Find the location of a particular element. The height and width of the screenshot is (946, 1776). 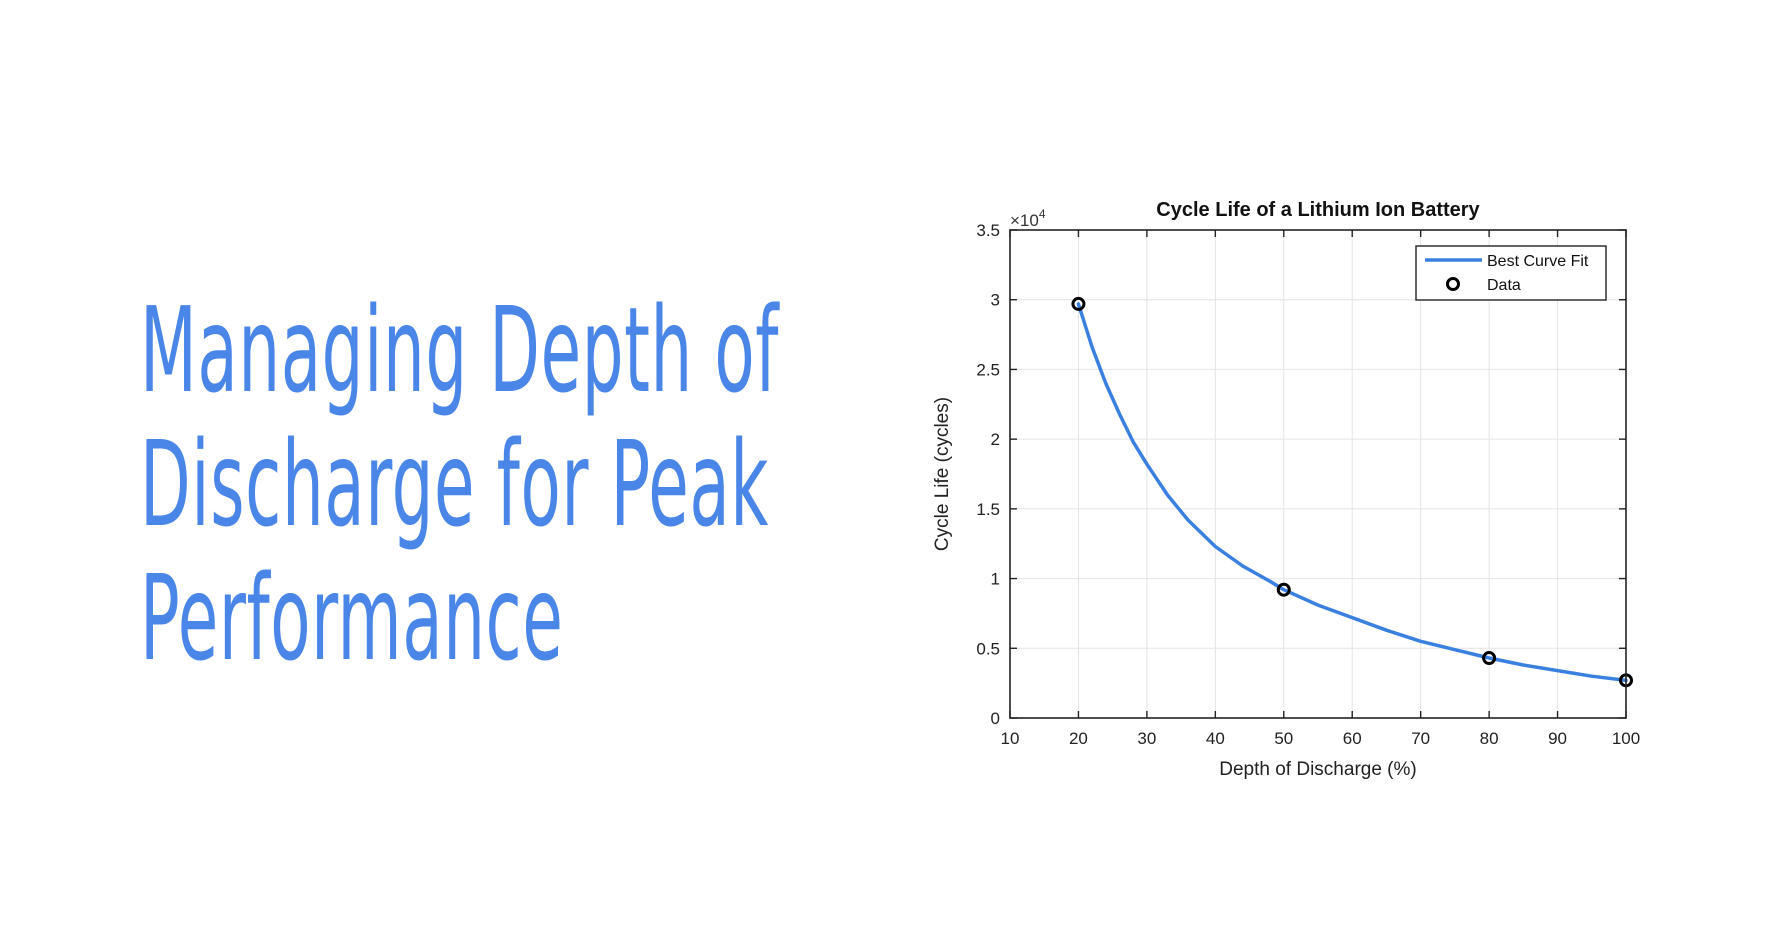

y-tick-label: 1 is located at coordinates (995, 579).